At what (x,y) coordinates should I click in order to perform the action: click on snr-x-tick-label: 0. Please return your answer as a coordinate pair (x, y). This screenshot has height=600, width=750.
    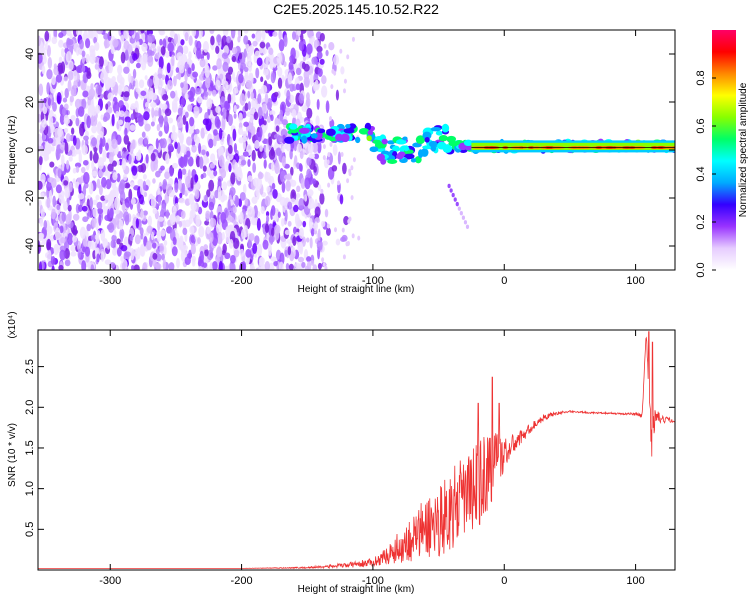
    Looking at the image, I should click on (504, 581).